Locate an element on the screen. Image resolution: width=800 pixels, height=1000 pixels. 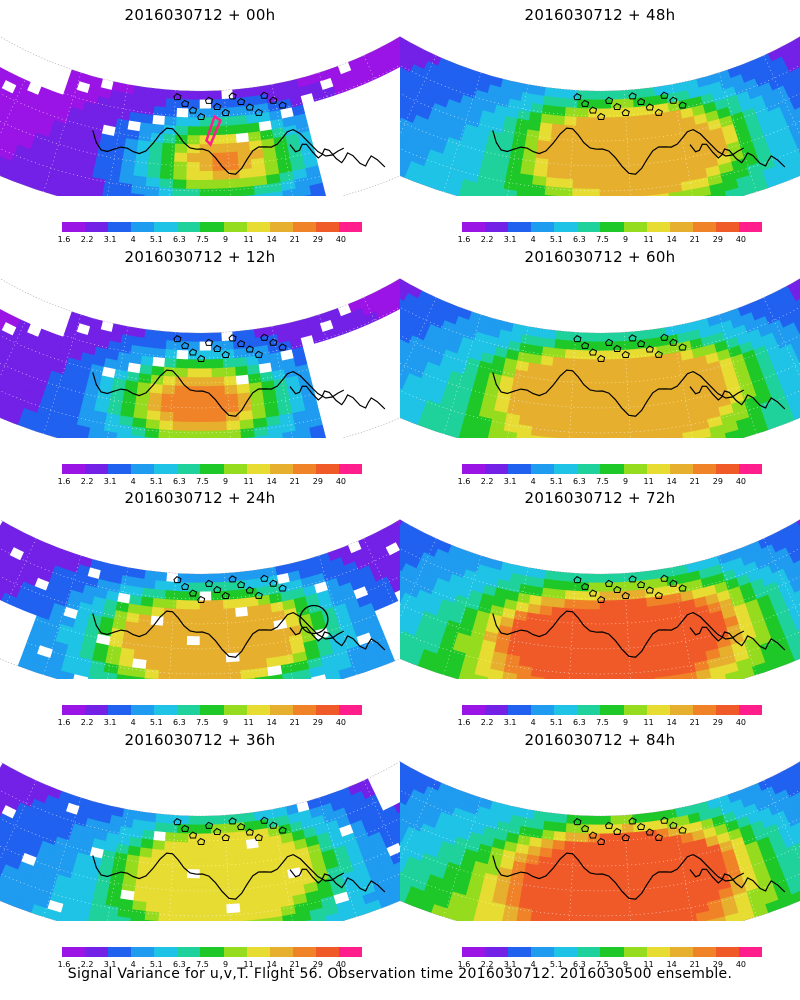
colorbar-tick-label: 21 is located at coordinates (694, 239).